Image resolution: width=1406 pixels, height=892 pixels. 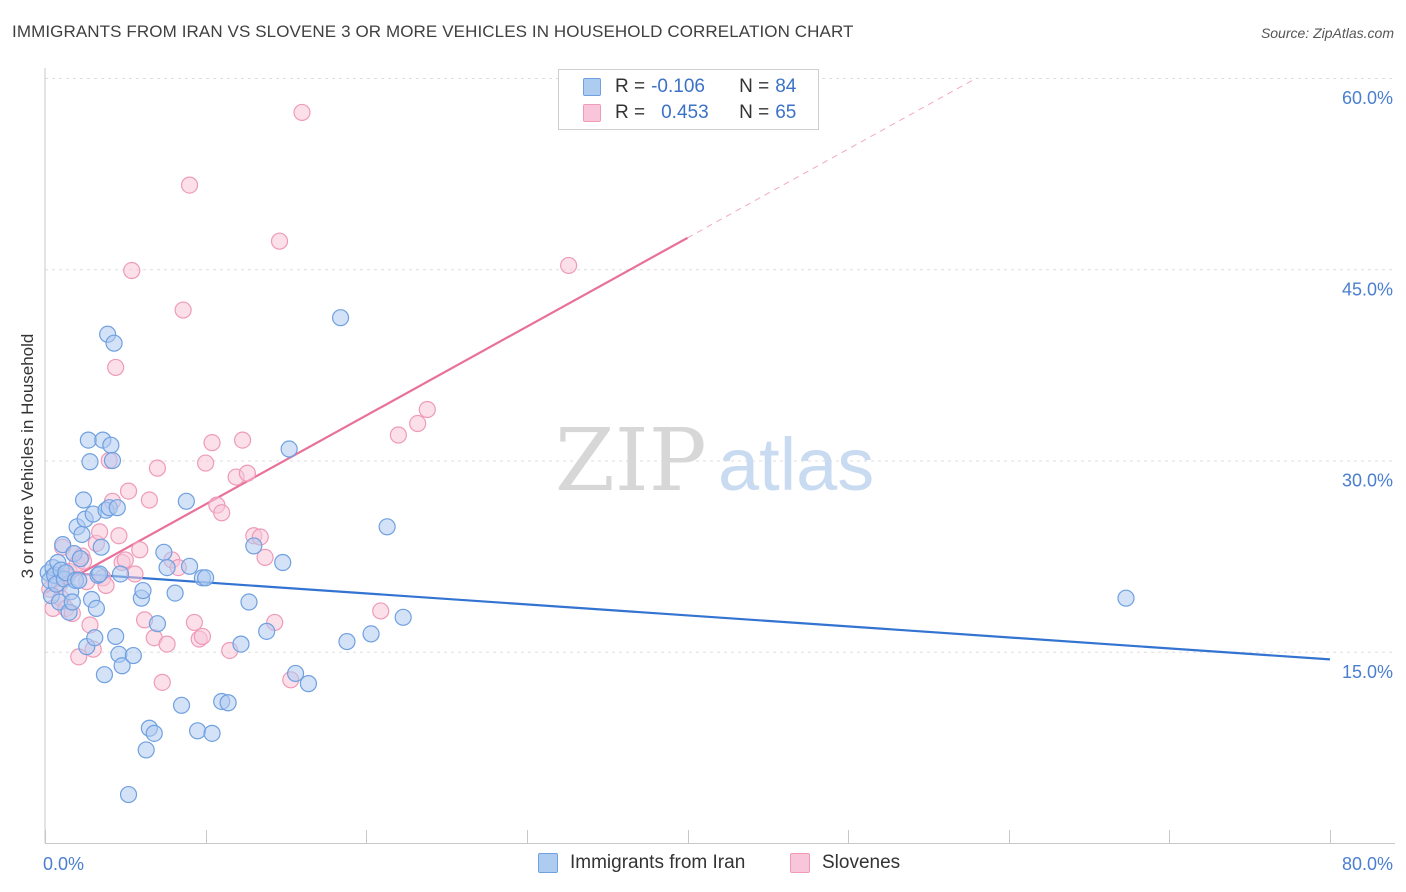 What do you see at coordinates (592, 87) in the screenshot?
I see `iran-swatch` at bounding box center [592, 87].